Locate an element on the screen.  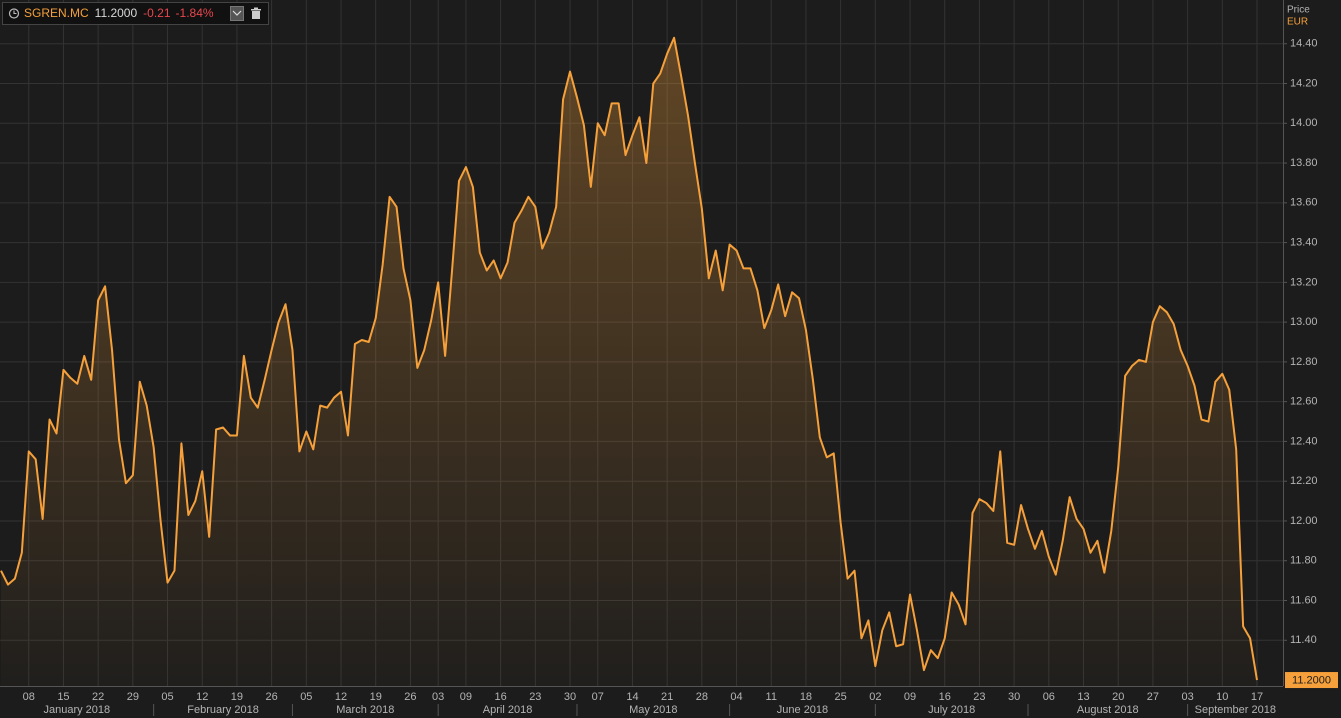
x-tick-label: 20 is located at coordinates (1118, 697).